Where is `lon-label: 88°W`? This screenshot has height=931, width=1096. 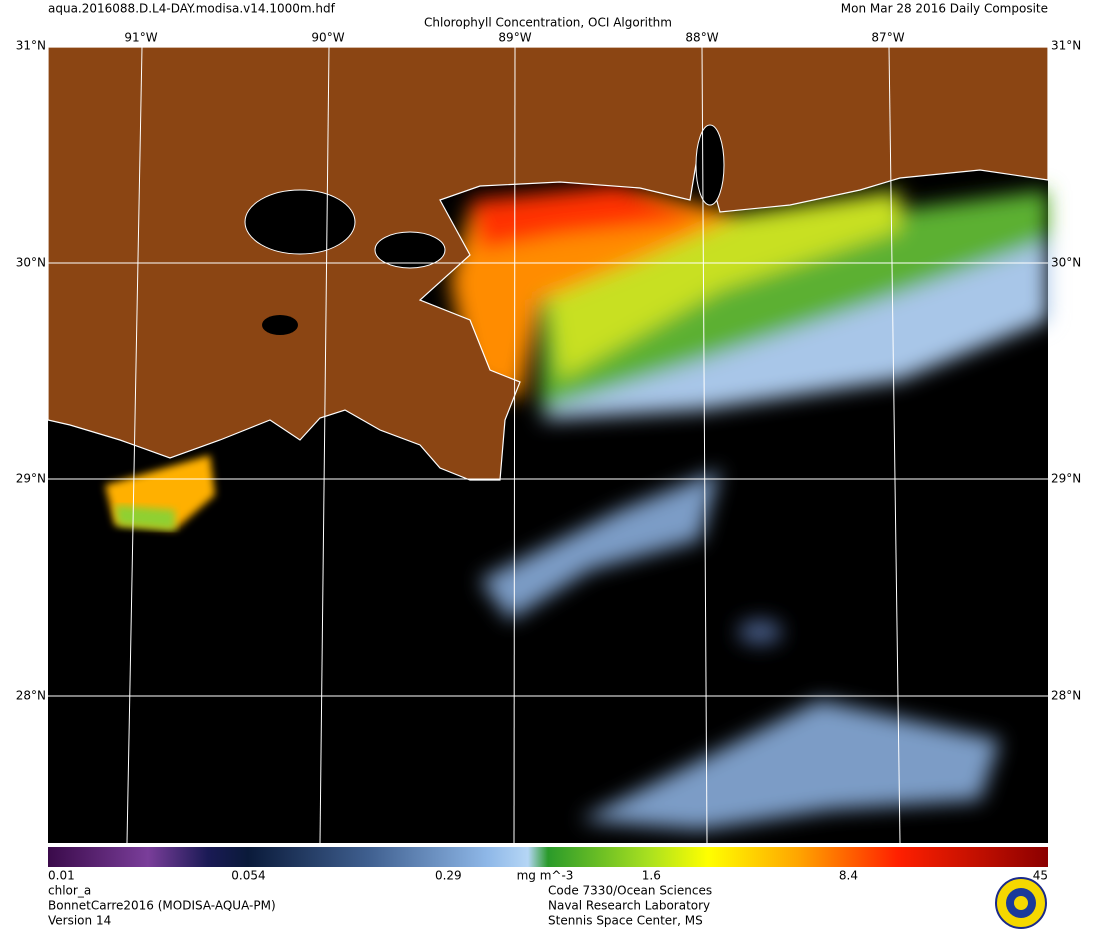
lon-label: 88°W is located at coordinates (701, 38).